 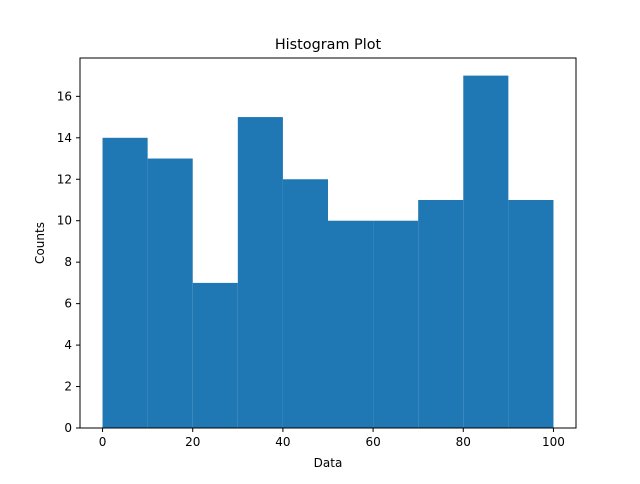 What do you see at coordinates (64, 179) in the screenshot?
I see `y-tick-label-6: 12` at bounding box center [64, 179].